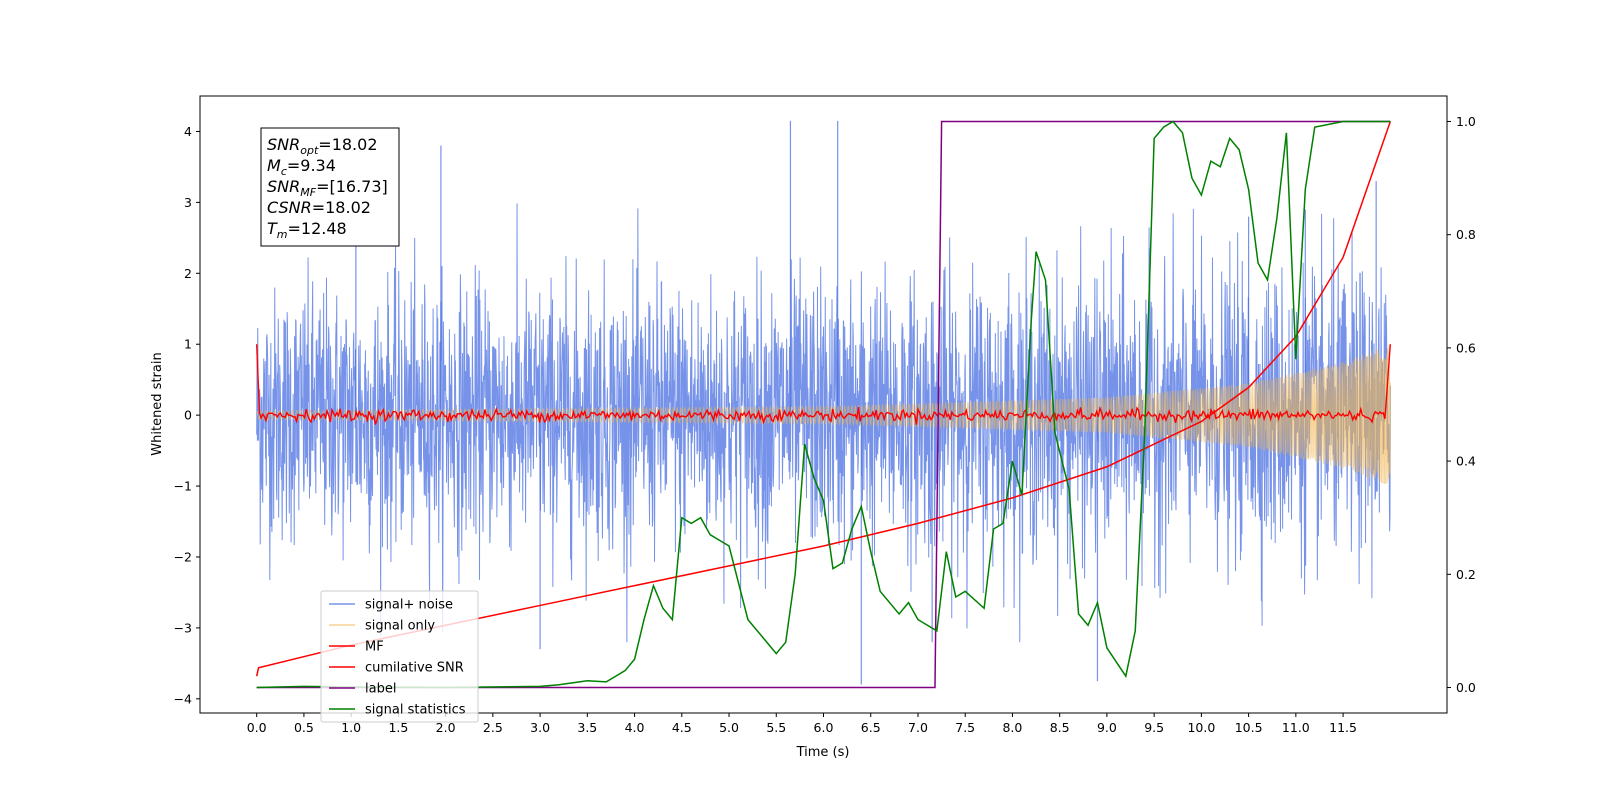 This screenshot has width=1600, height=800. Describe the element at coordinates (1461, 404) in the screenshot. I see `y-axis-right: 0.0 0.2 0.4 0.6 0.8 1.0` at that location.